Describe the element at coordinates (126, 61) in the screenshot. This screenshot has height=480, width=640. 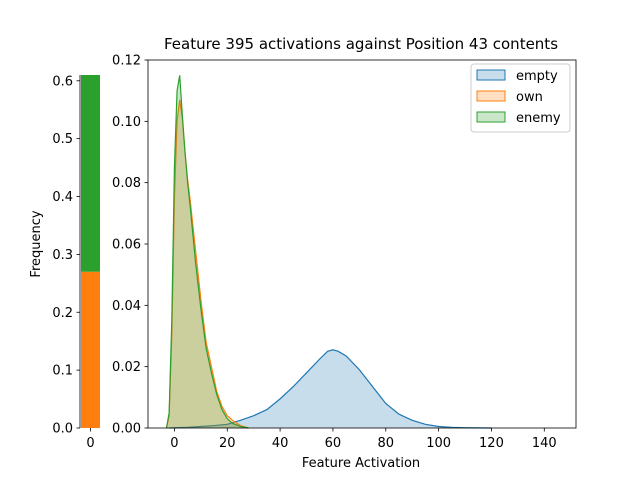
I see `right-y-tick-label: 0.12` at that location.